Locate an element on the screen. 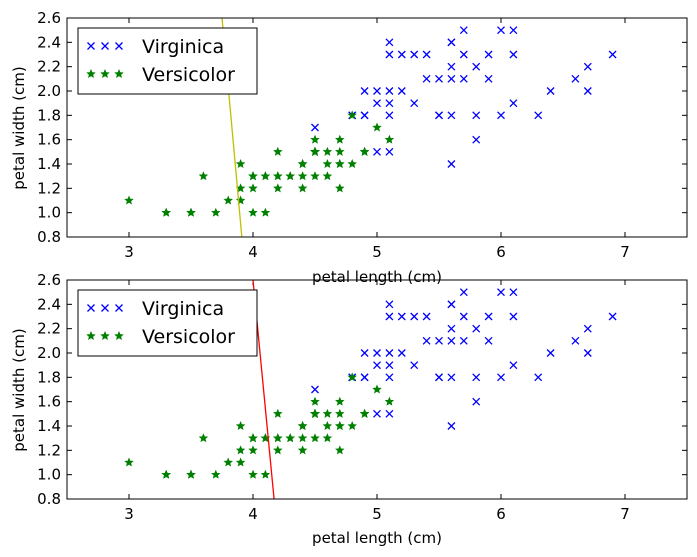  legend-box is located at coordinates (167, 61).